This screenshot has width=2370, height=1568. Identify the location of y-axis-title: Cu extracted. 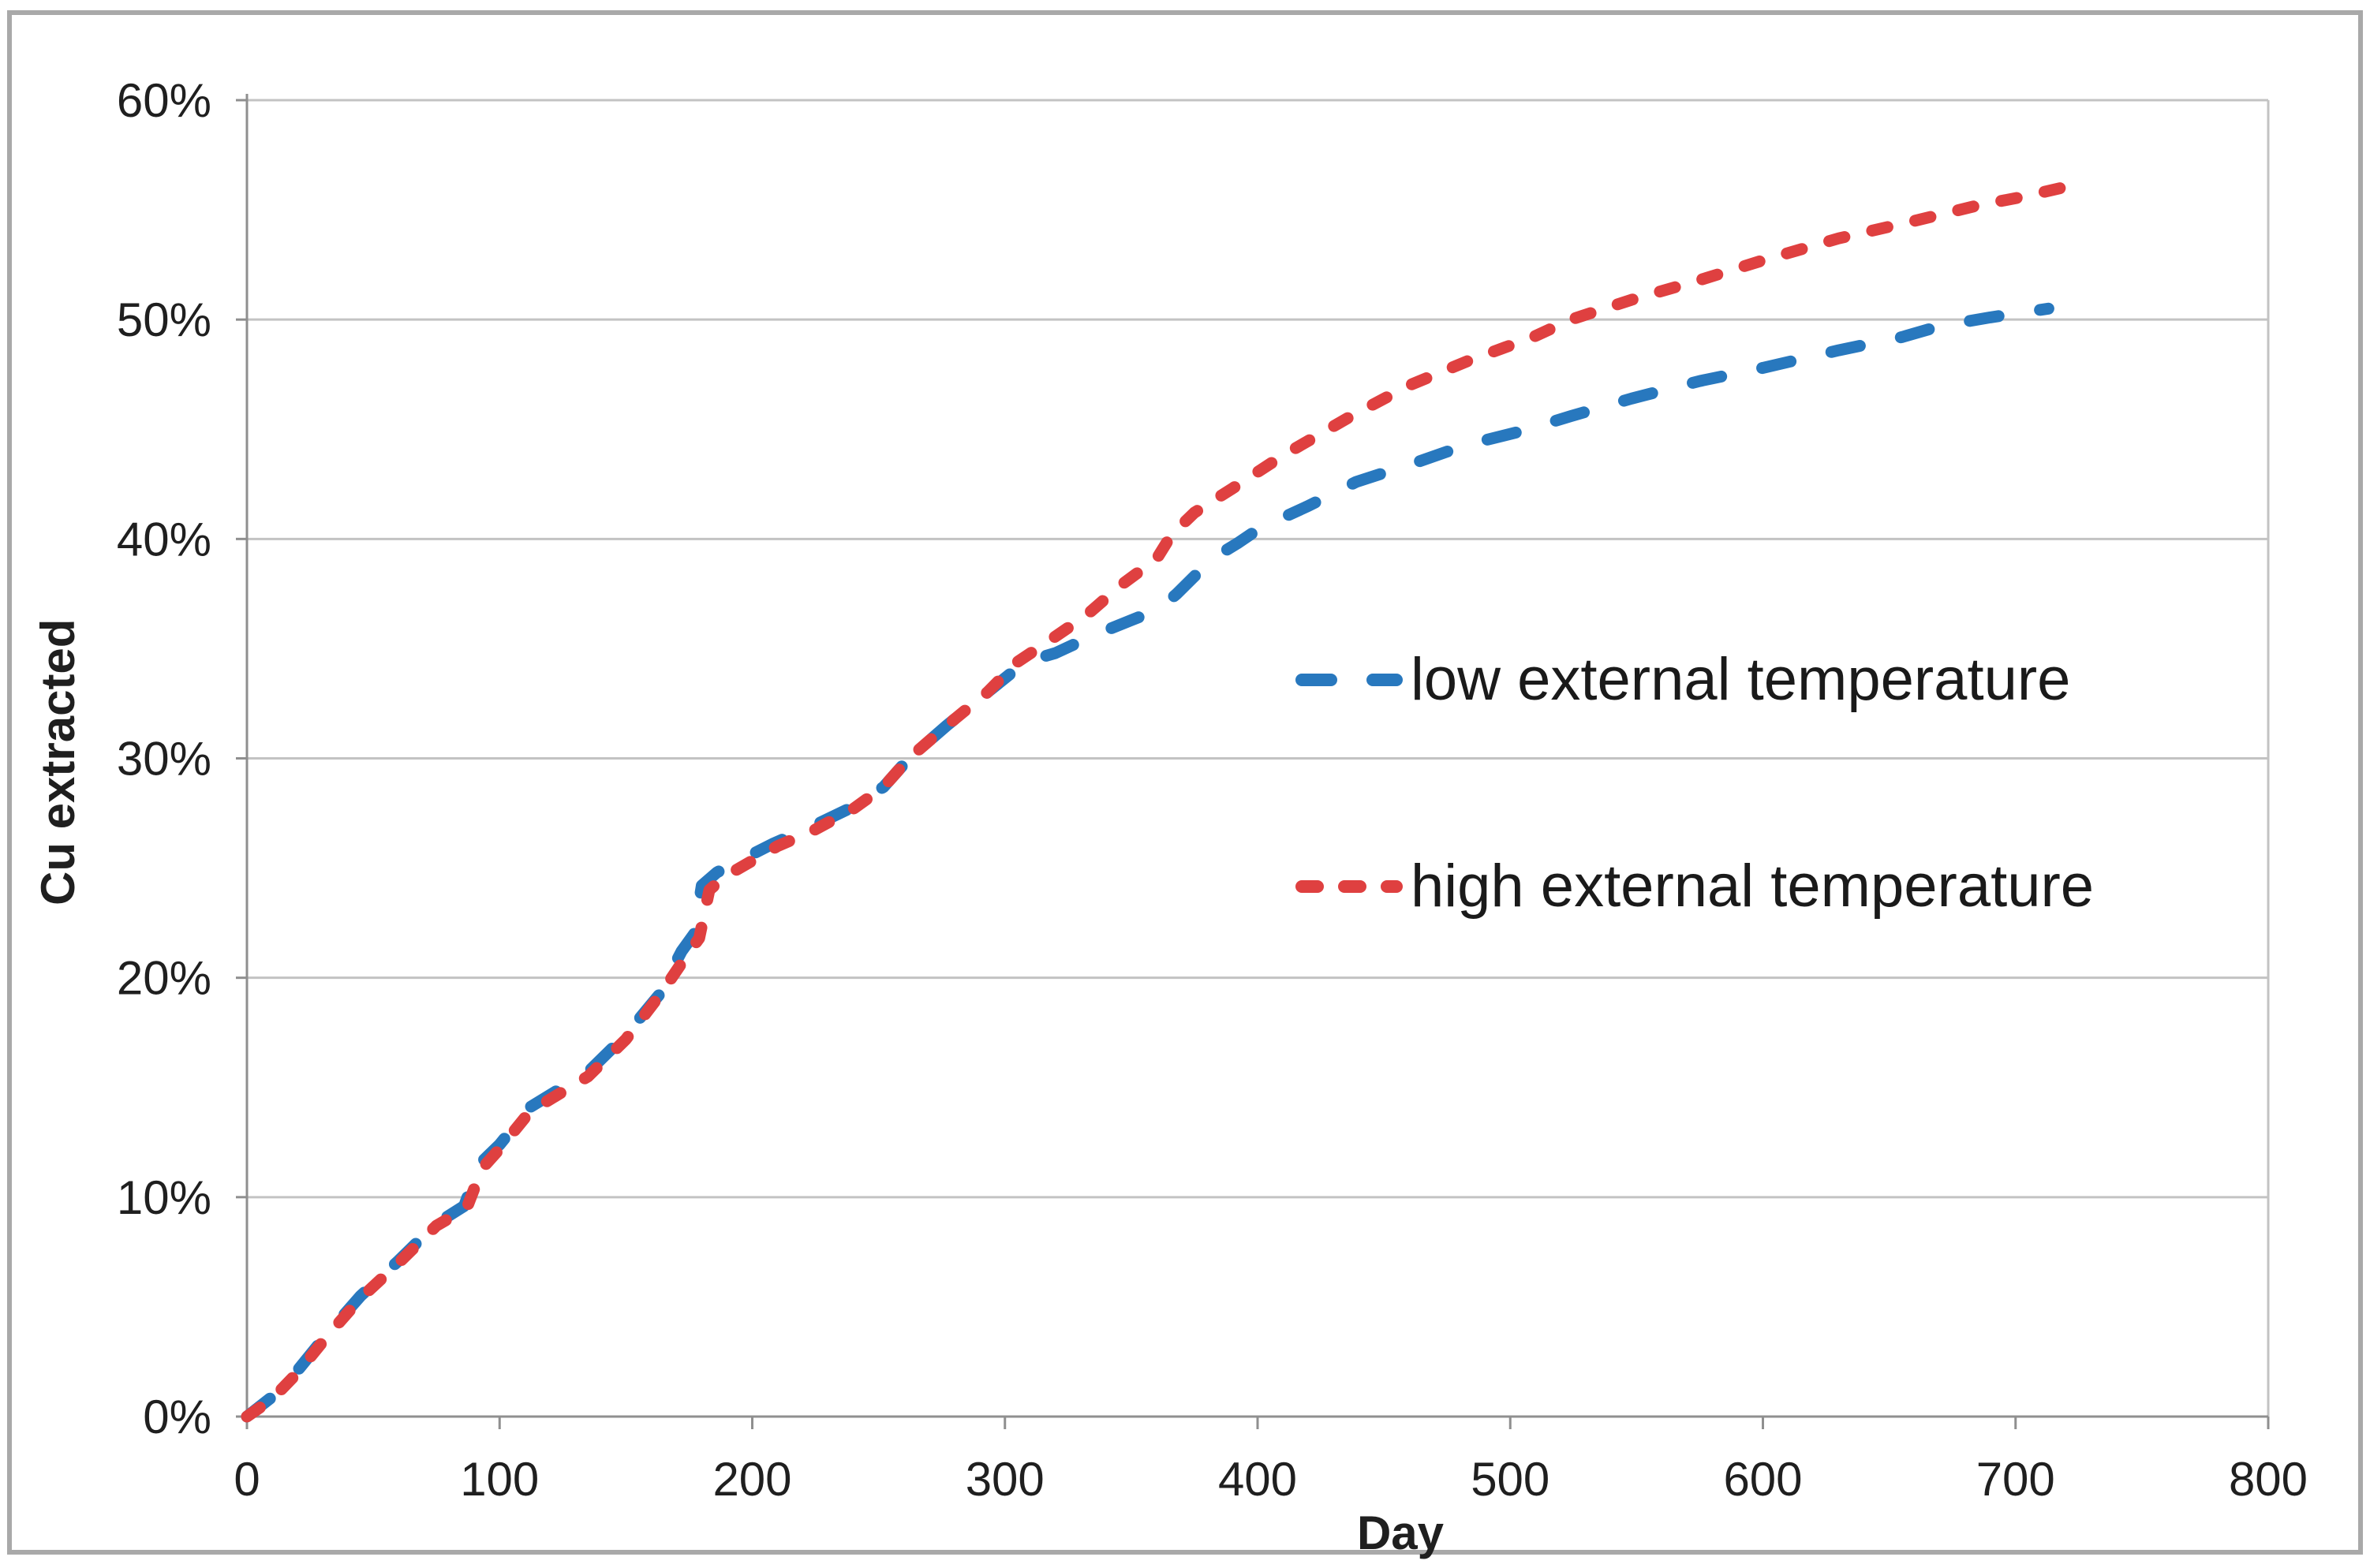
(58, 761).